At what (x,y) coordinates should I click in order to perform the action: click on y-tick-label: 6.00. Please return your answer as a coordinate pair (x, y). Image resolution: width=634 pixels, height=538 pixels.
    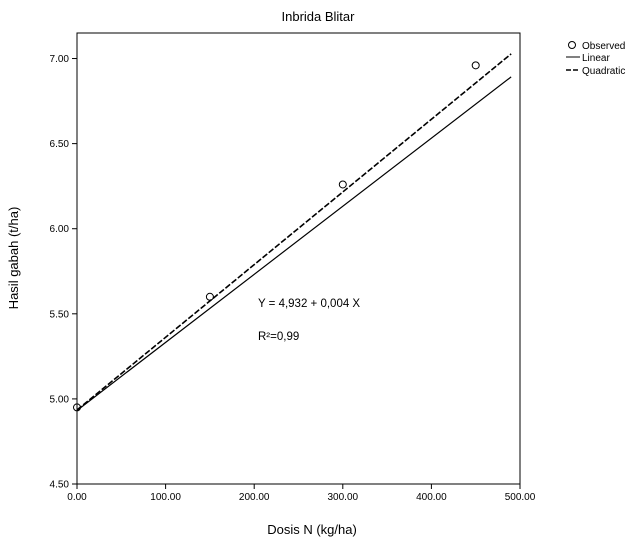
    Looking at the image, I should click on (60, 229).